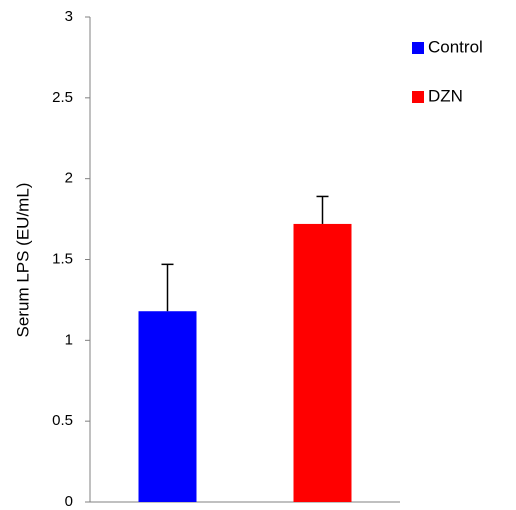 Image resolution: width=516 pixels, height=510 pixels. I want to click on legend-text: Control, so click(455, 46).